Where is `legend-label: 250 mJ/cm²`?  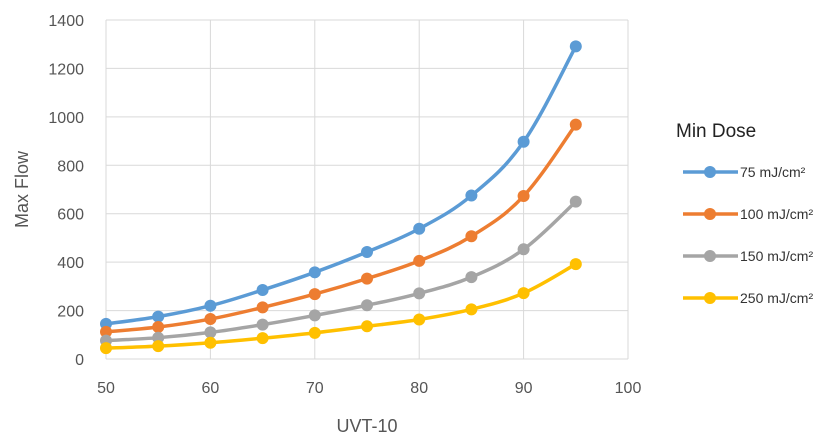
legend-label: 250 mJ/cm² is located at coordinates (776, 298).